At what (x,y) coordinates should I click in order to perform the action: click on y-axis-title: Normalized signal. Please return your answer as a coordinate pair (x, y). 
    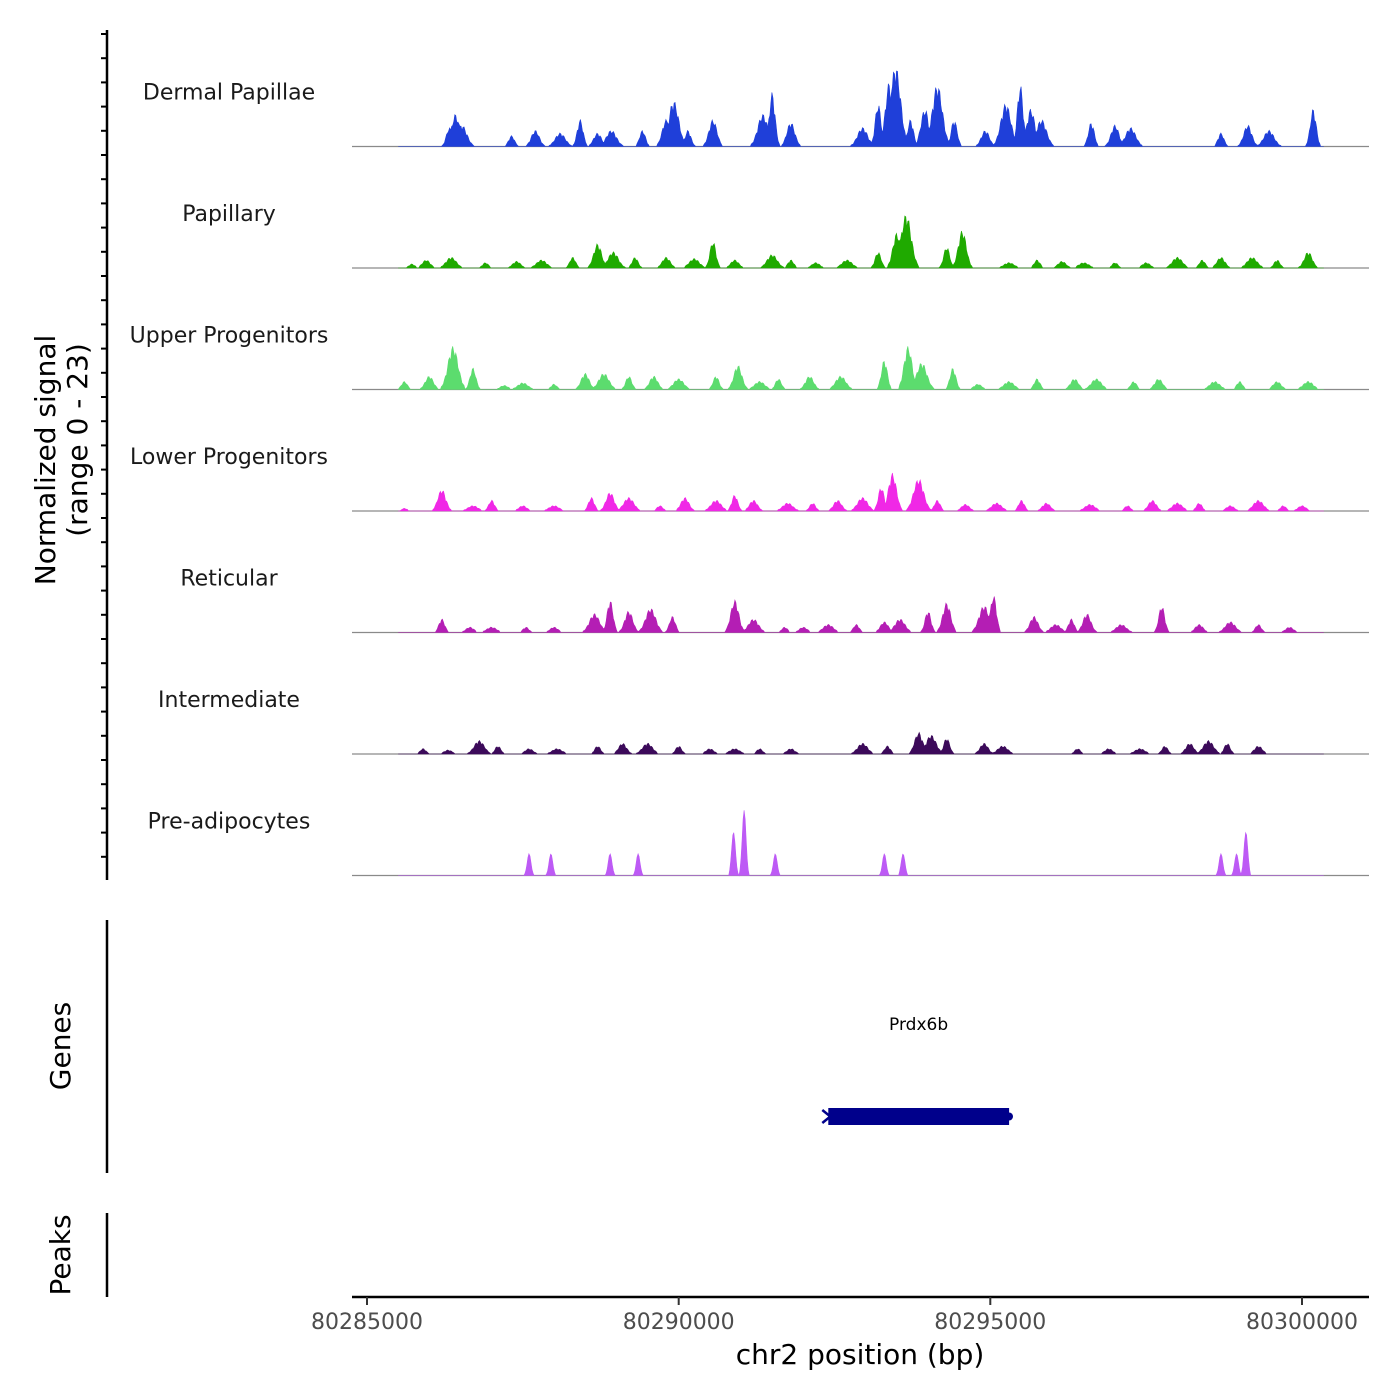
    Looking at the image, I should click on (45, 460).